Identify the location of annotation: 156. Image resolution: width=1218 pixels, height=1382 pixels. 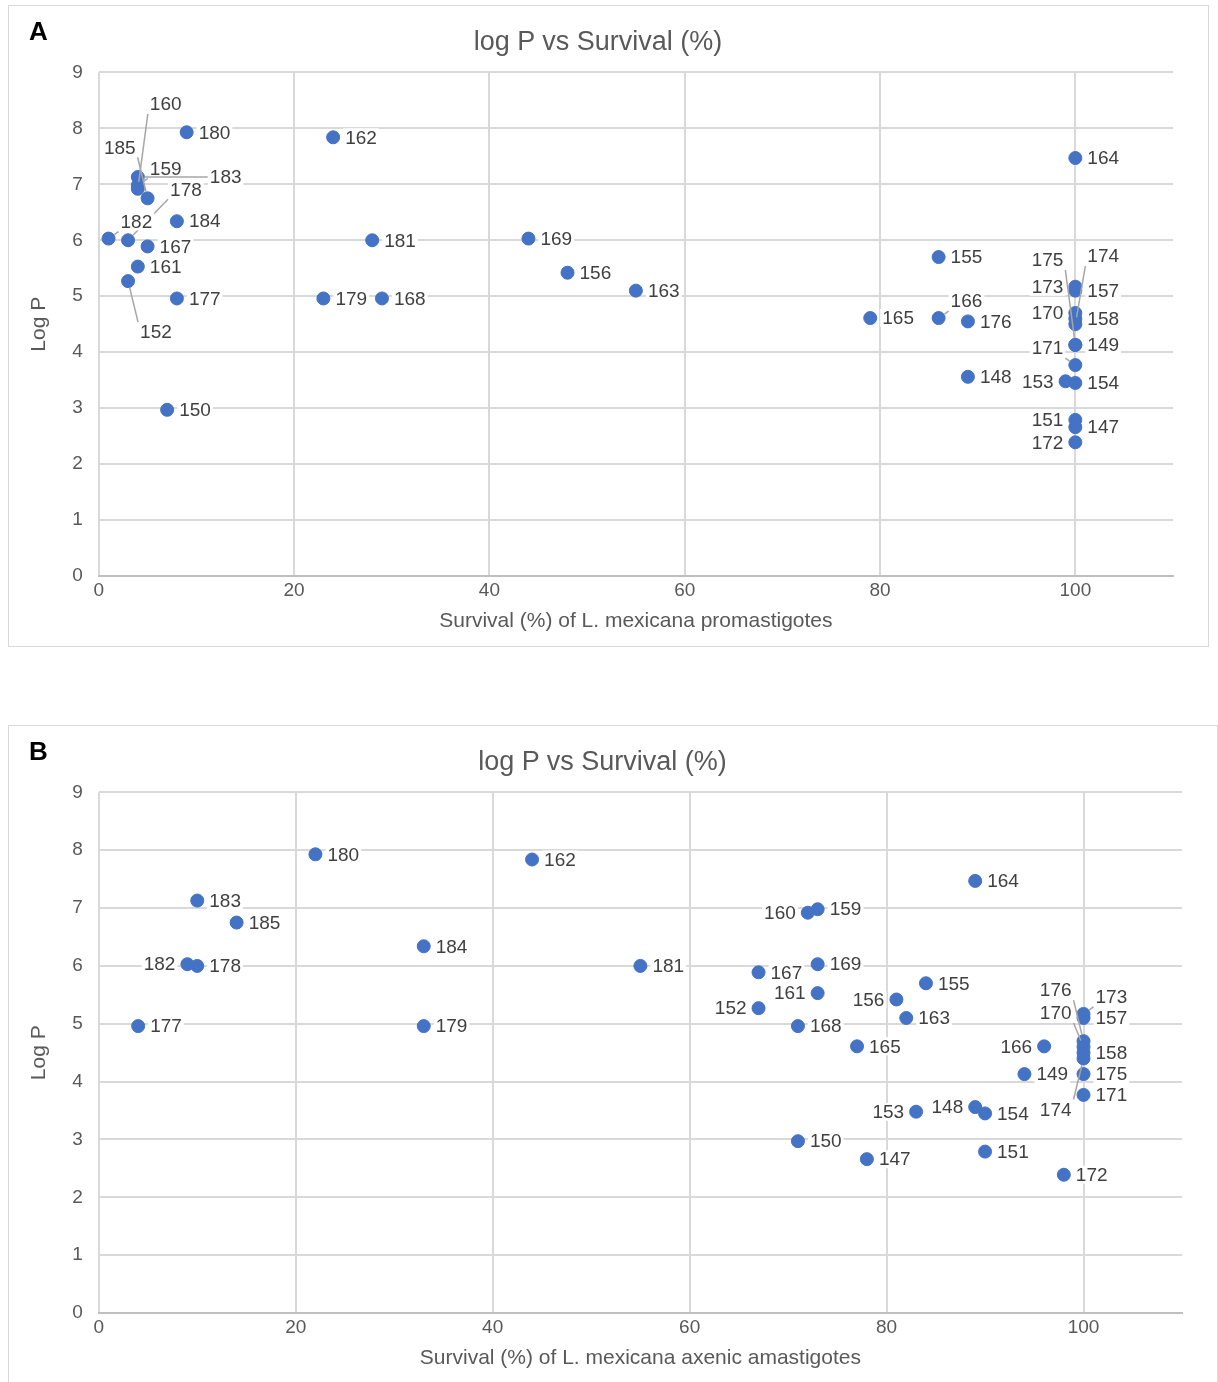
(595, 272).